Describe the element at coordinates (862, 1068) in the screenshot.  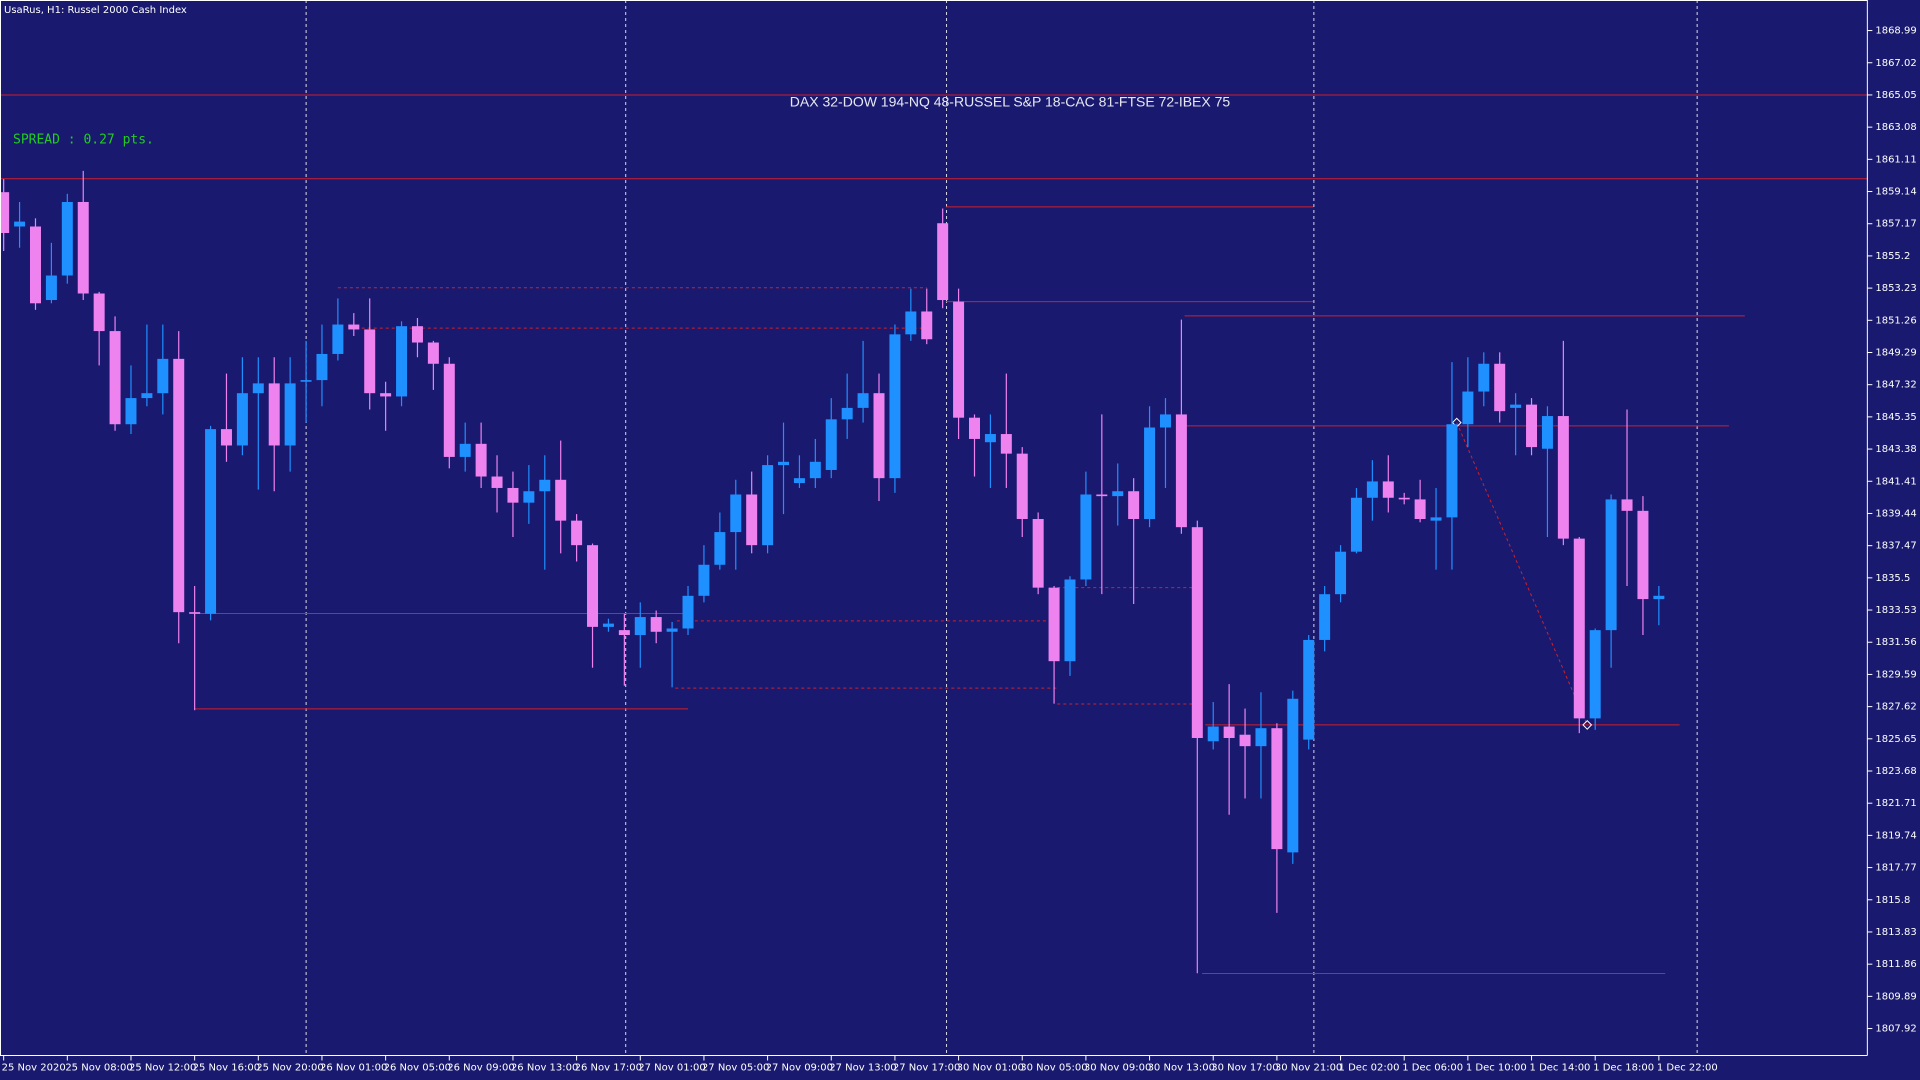
I see `x-tick-label: 27 Nov 13:00` at that location.